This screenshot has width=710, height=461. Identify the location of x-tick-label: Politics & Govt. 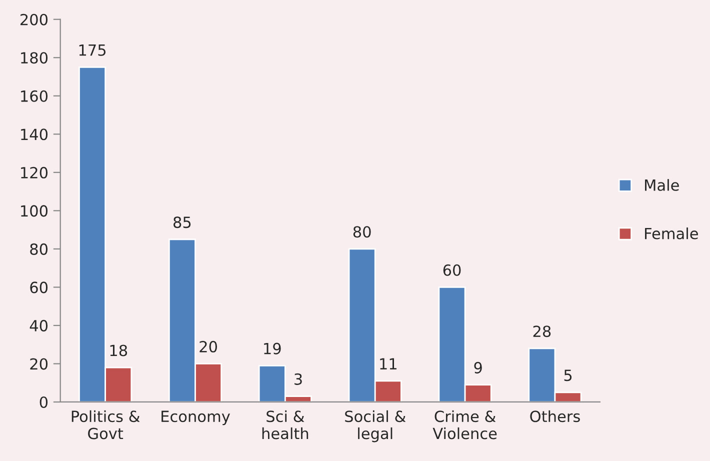
(106, 425).